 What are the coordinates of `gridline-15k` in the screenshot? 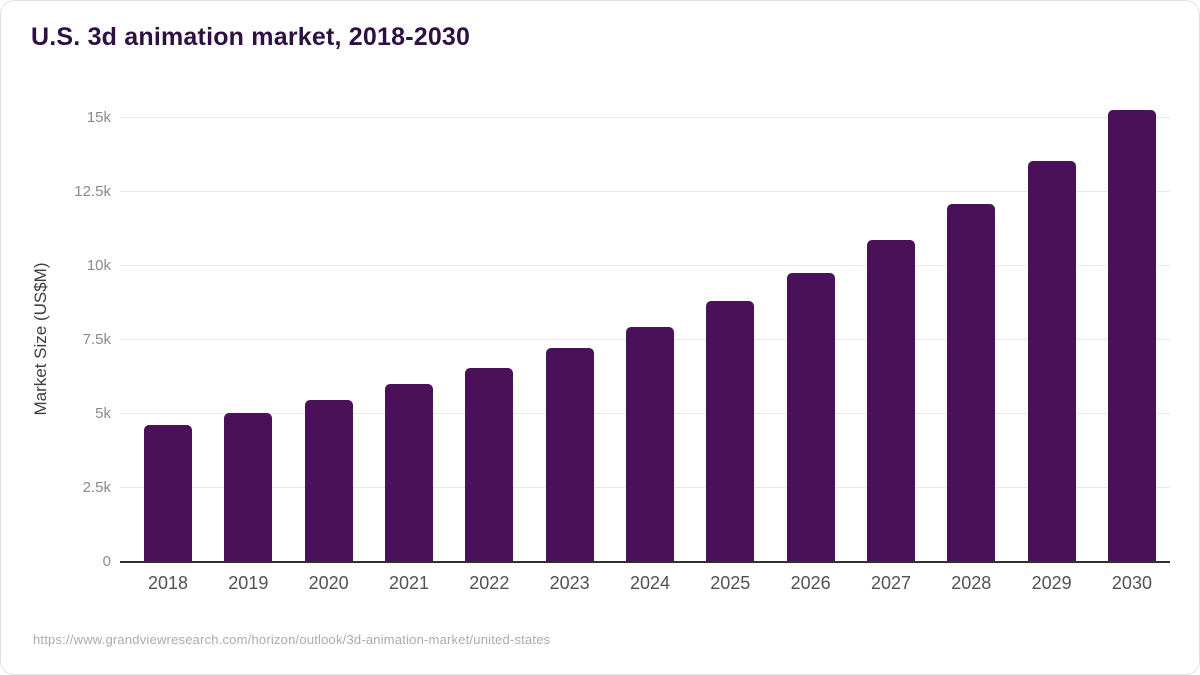 It's located at (645, 117).